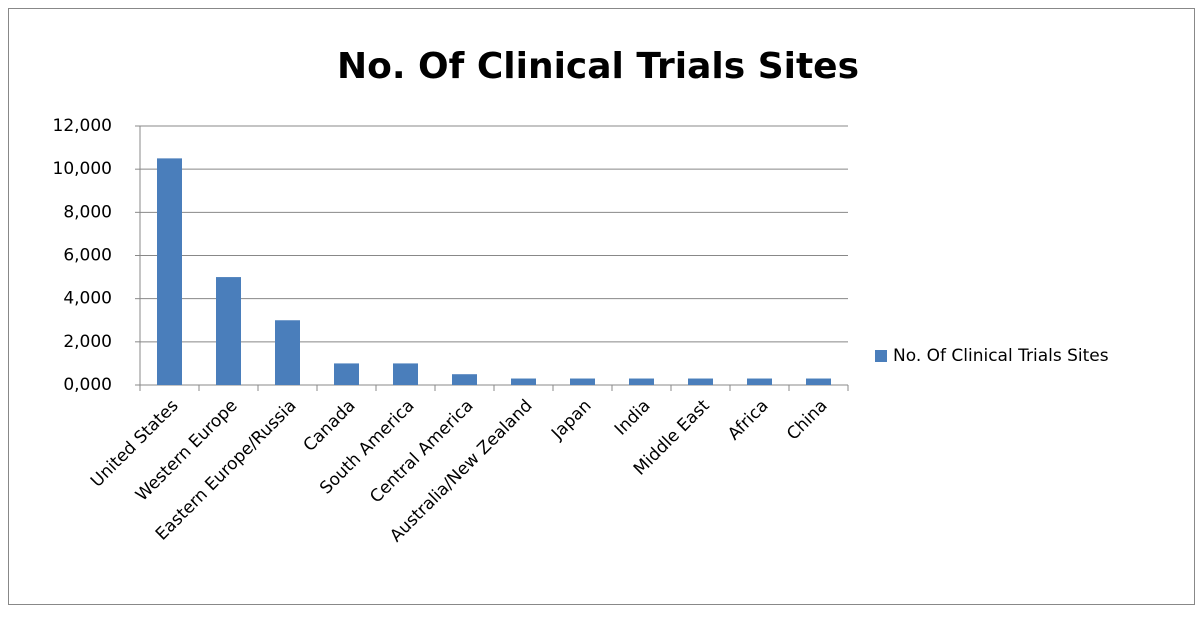 The image size is (1203, 617). I want to click on y-tick-label: 0,000, so click(87, 385).